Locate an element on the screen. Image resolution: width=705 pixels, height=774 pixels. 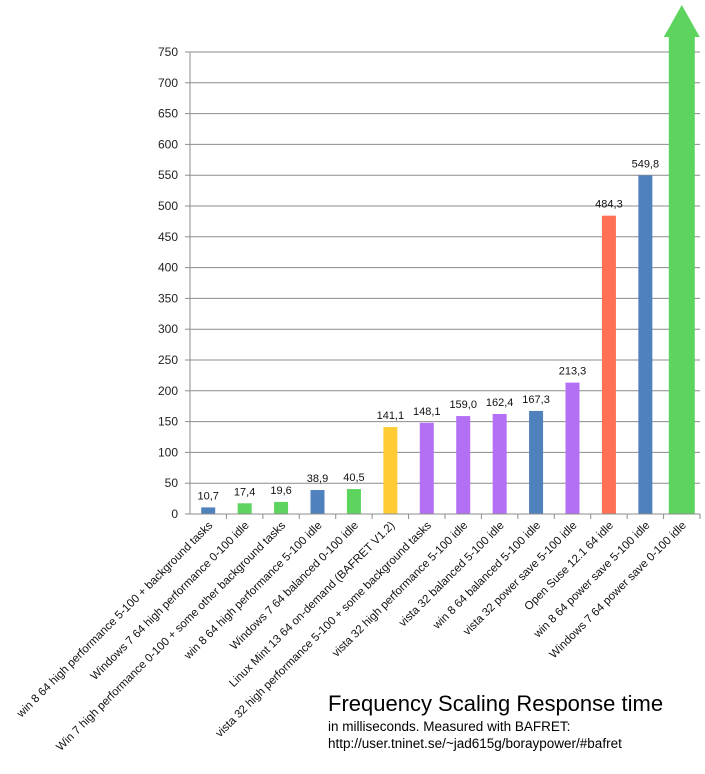
data-label: 162,4 is located at coordinates (500, 403).